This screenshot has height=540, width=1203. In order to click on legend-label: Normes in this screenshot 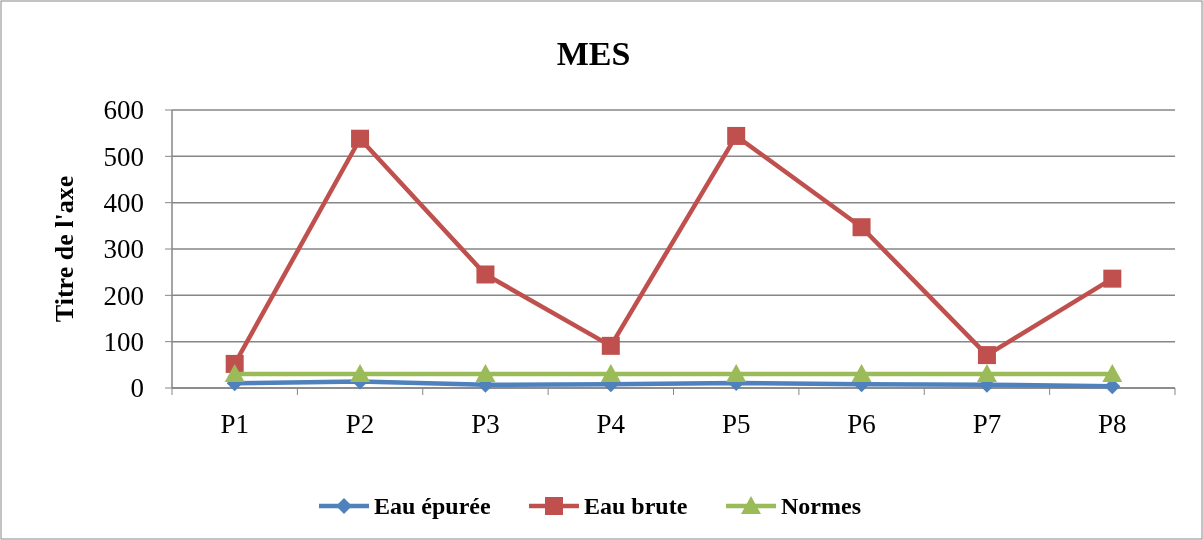, I will do `click(821, 506)`.